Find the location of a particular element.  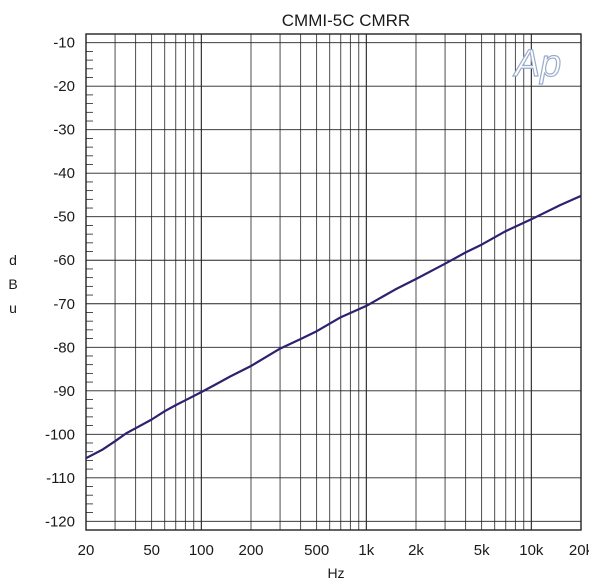

x-tick-label: 10k is located at coordinates (531, 550).